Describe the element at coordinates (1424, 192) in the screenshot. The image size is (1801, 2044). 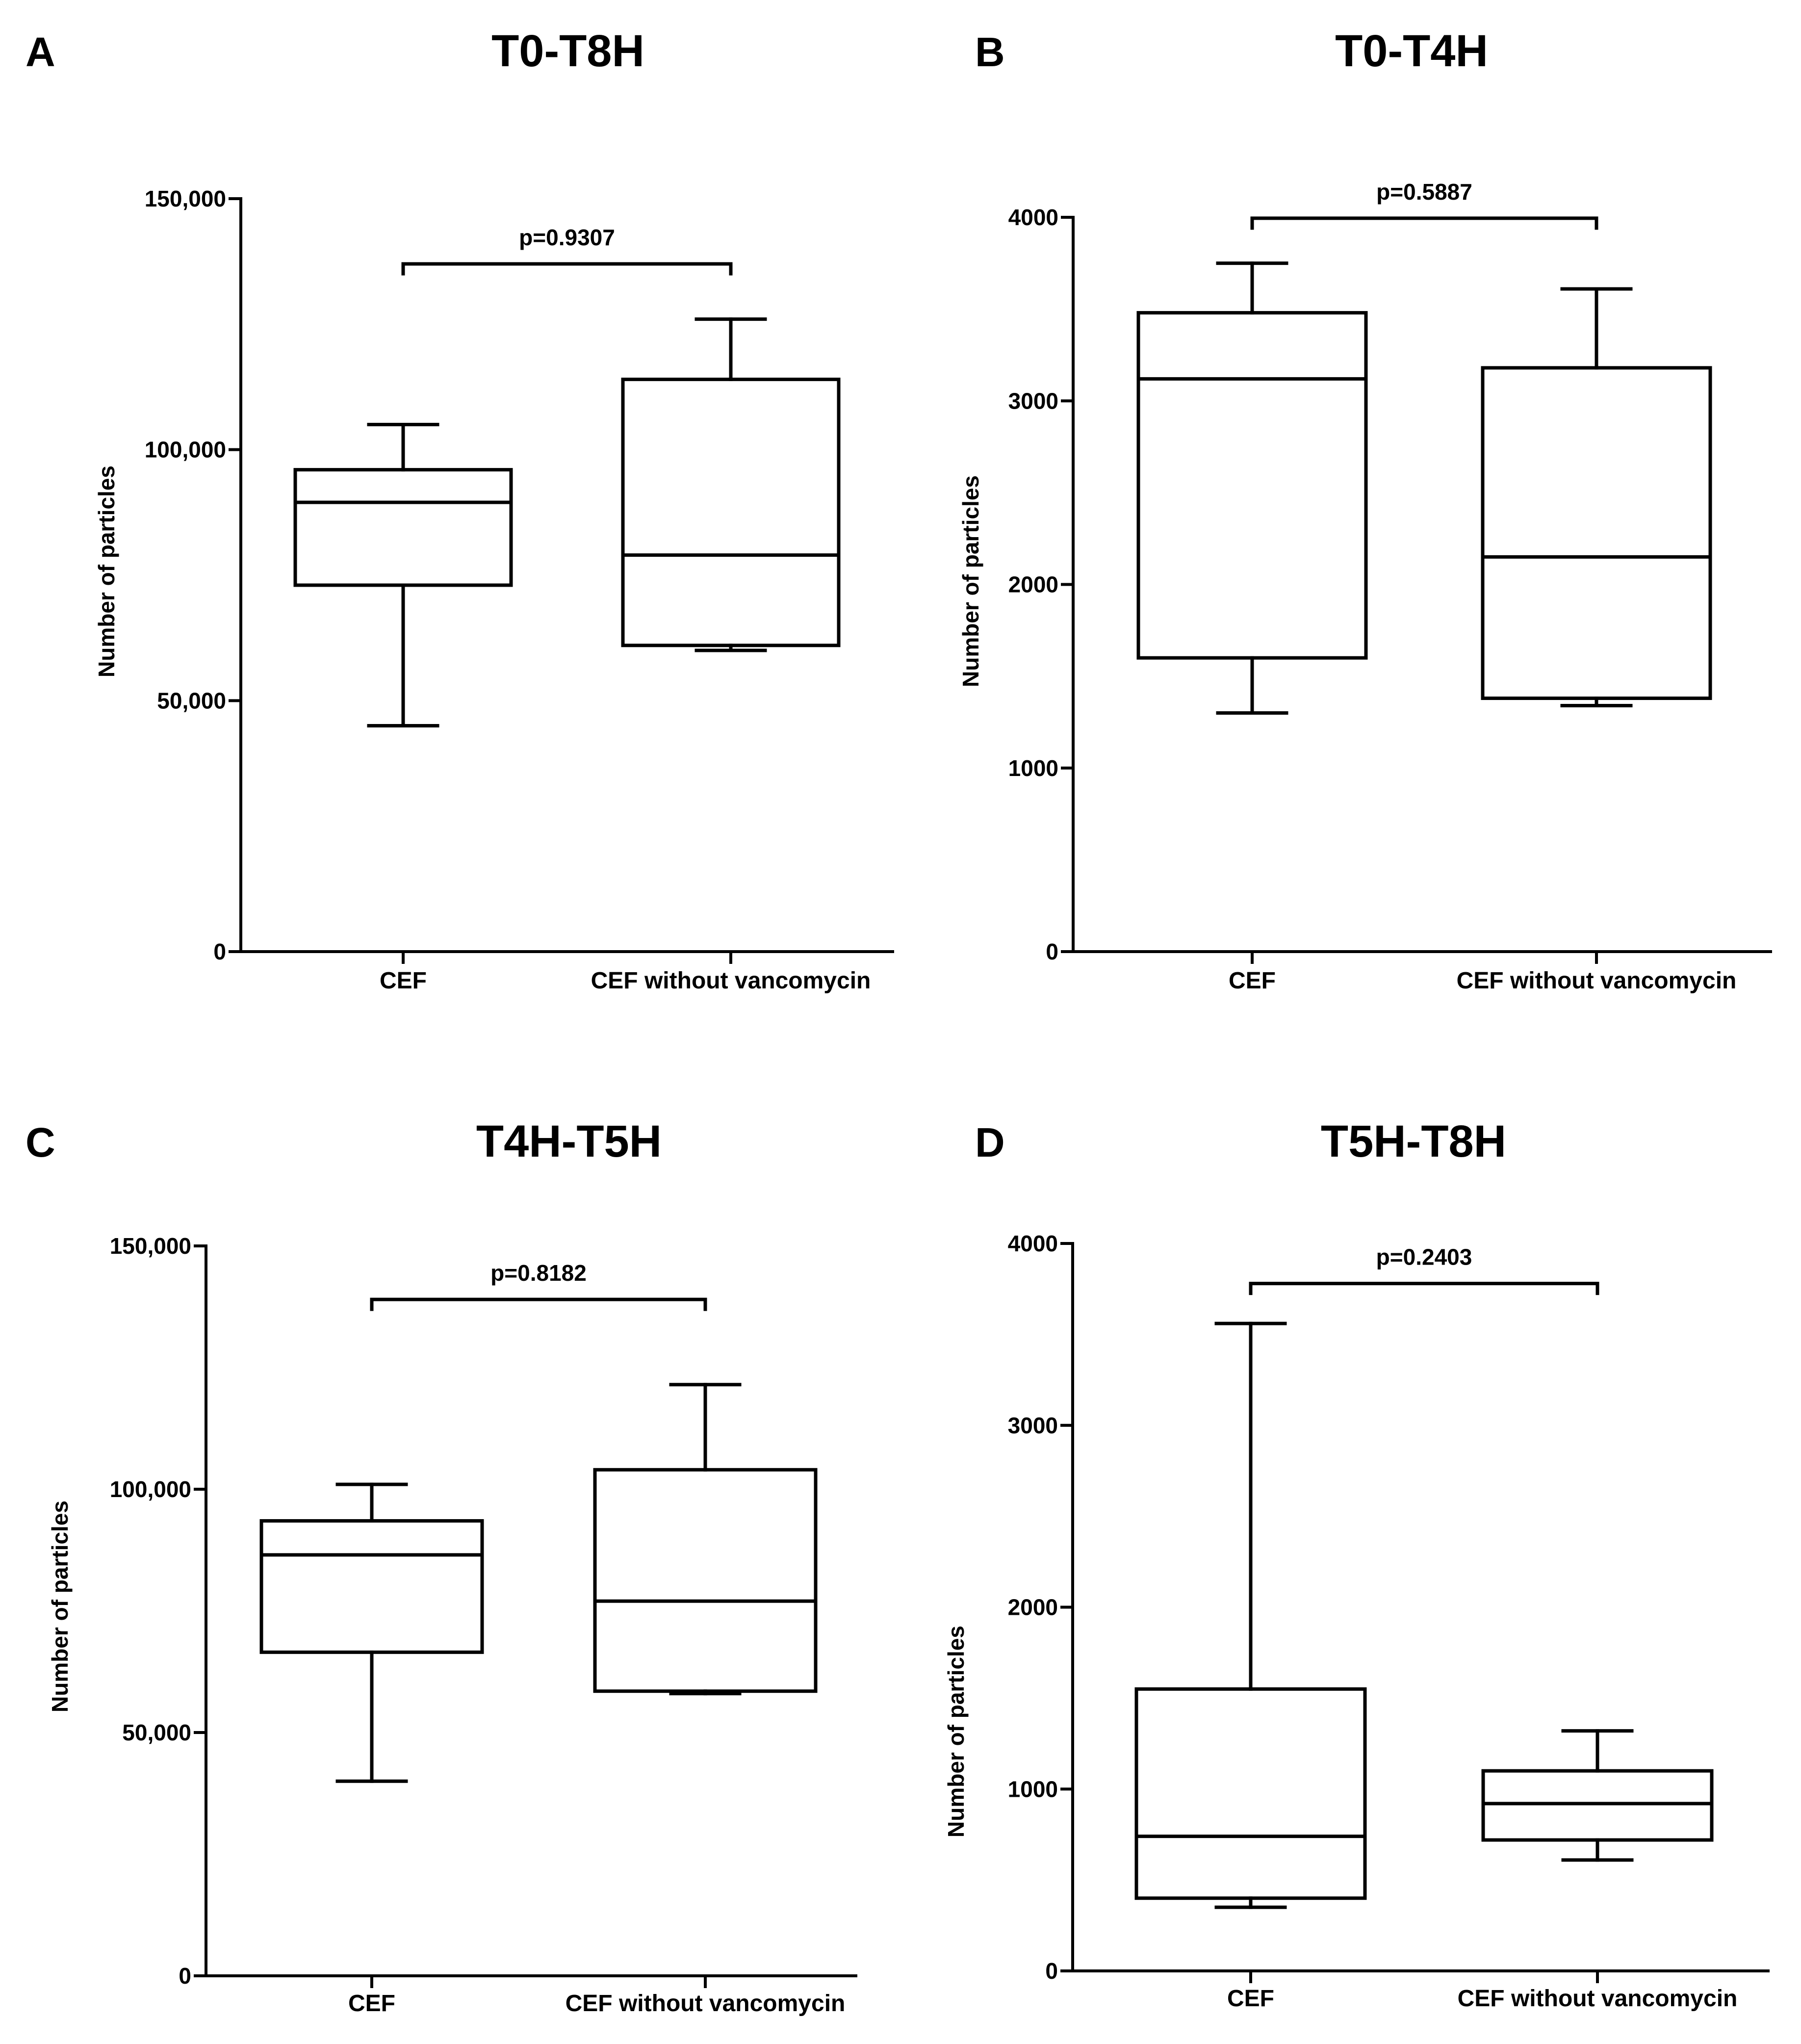
I see `p-value-label: p=0.5887` at that location.